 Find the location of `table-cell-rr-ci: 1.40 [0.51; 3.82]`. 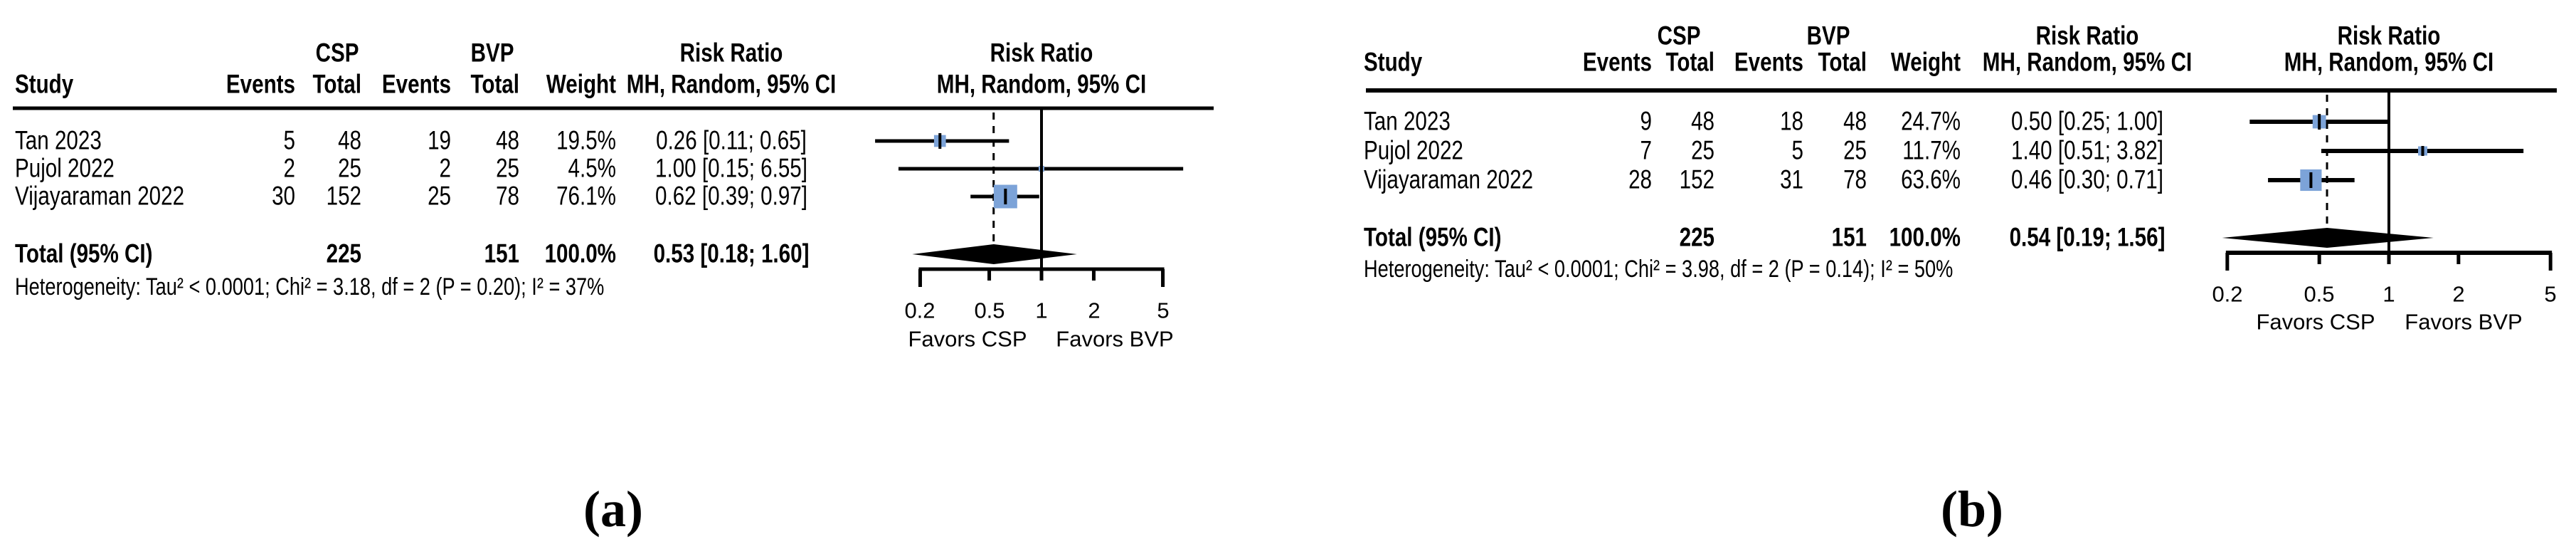

table-cell-rr-ci: 1.40 [0.51; 3.82] is located at coordinates (2087, 150).